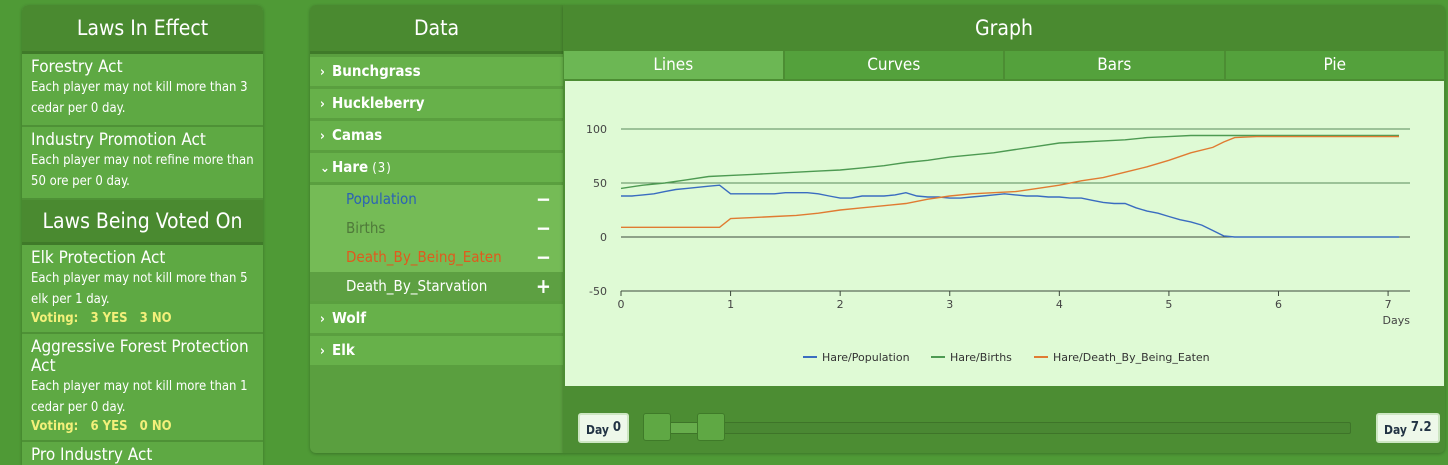 The image size is (1448, 465). What do you see at coordinates (436, 350) in the screenshot?
I see `tree-item-elk: › Elk` at bounding box center [436, 350].